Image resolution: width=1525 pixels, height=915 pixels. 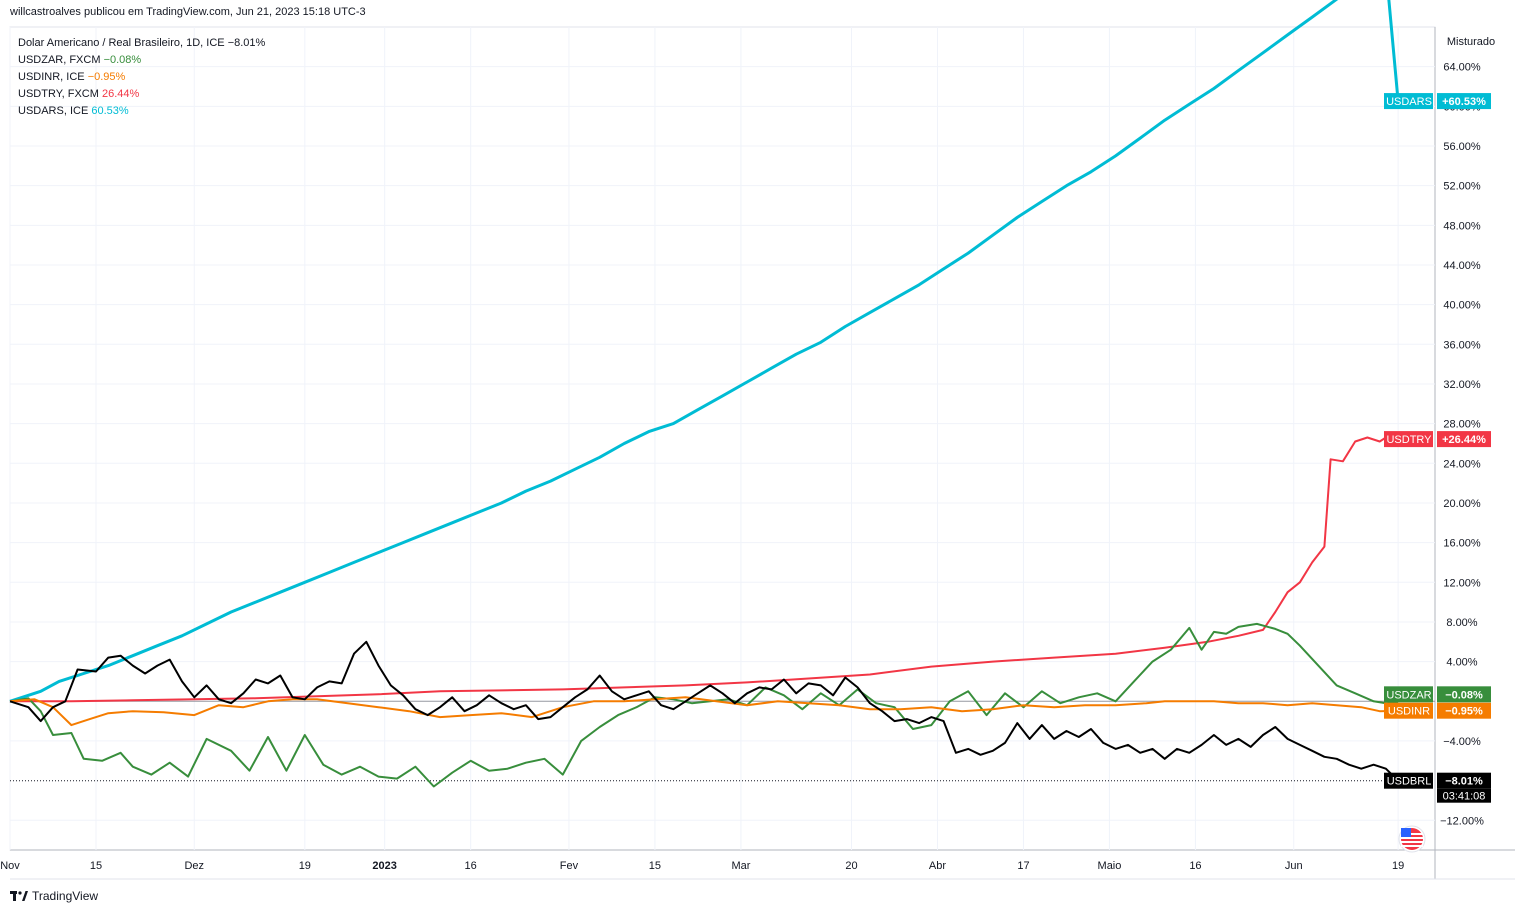 I want to click on x-tick-label: Jun, so click(x=1294, y=866).